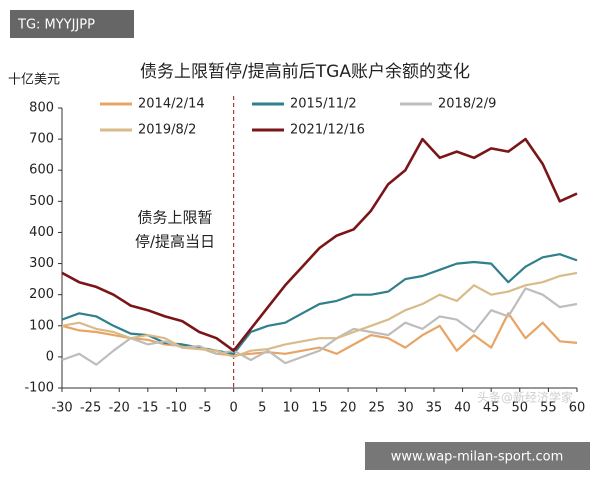  What do you see at coordinates (61, 408) in the screenshot?
I see `x-tick-label: -30` at bounding box center [61, 408].